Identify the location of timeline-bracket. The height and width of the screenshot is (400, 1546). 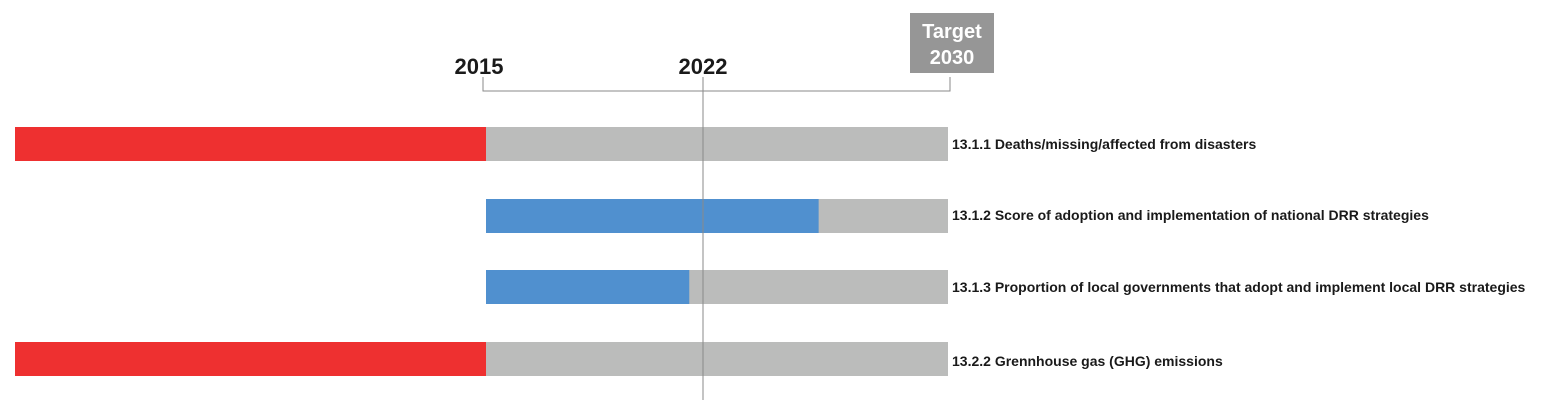
(716, 84).